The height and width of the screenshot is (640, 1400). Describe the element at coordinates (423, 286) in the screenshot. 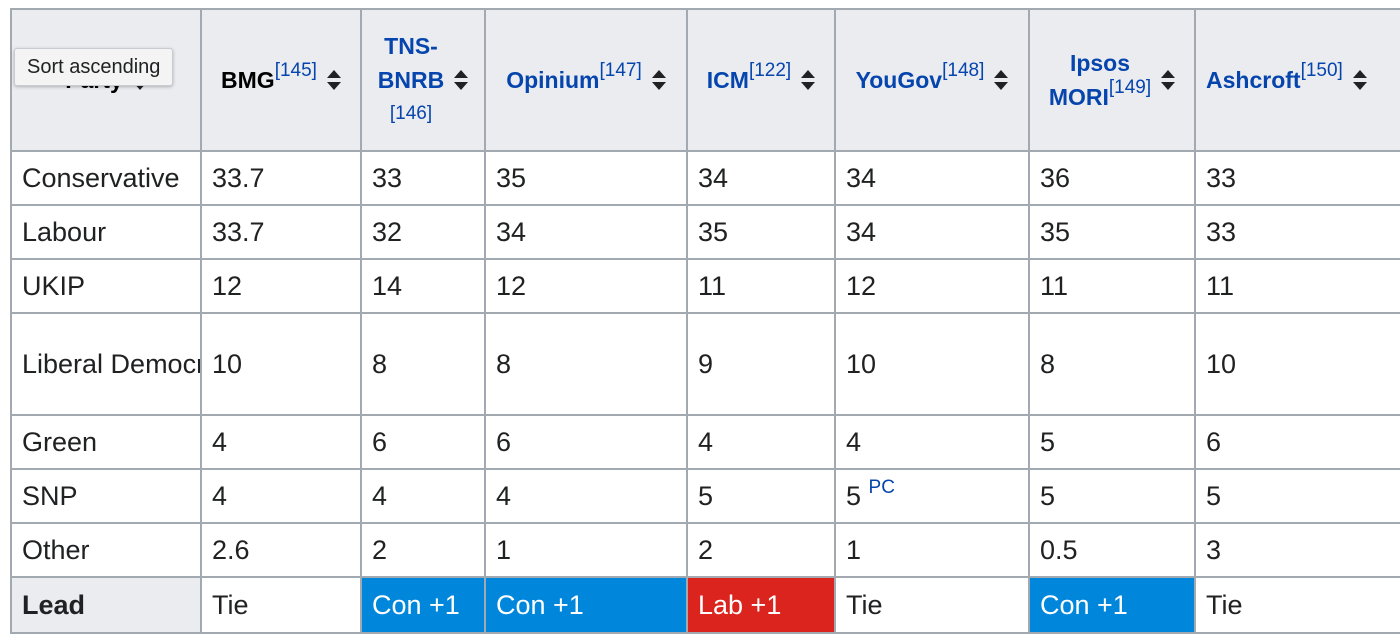

I see `value-cell: 14` at that location.